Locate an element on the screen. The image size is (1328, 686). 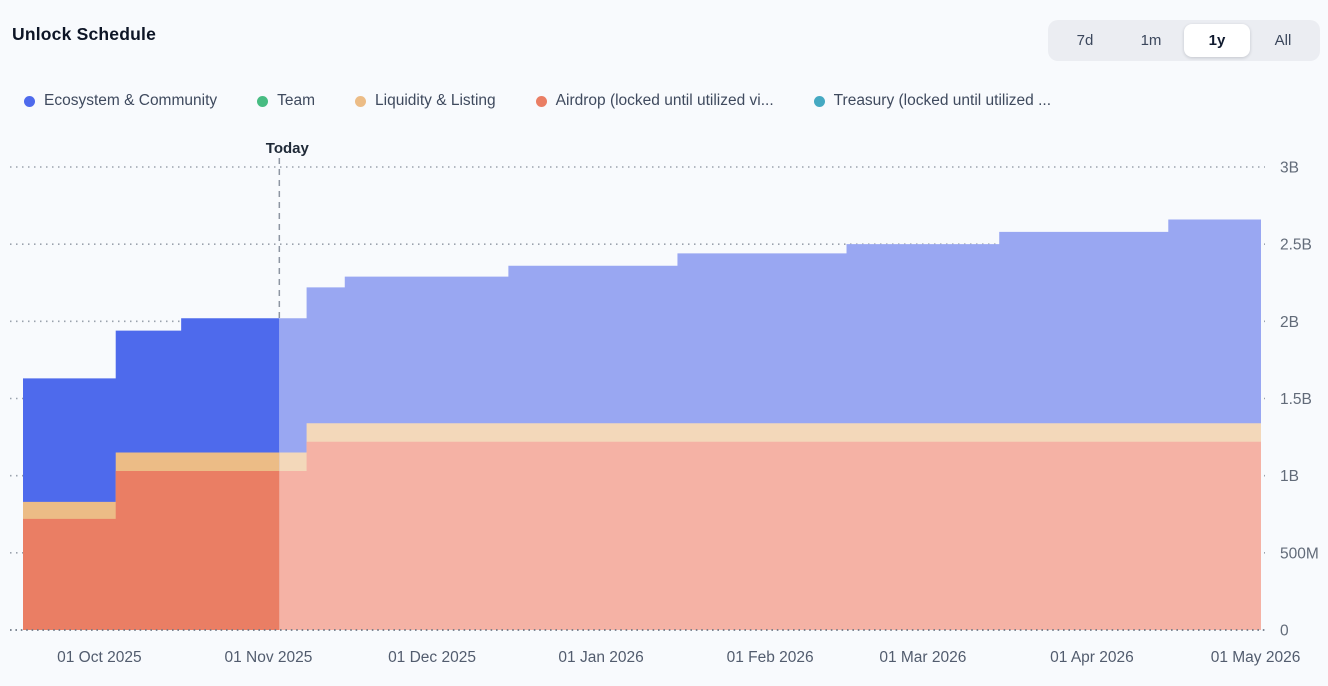
x-axis-label: 01 Feb 2026 is located at coordinates (770, 657).